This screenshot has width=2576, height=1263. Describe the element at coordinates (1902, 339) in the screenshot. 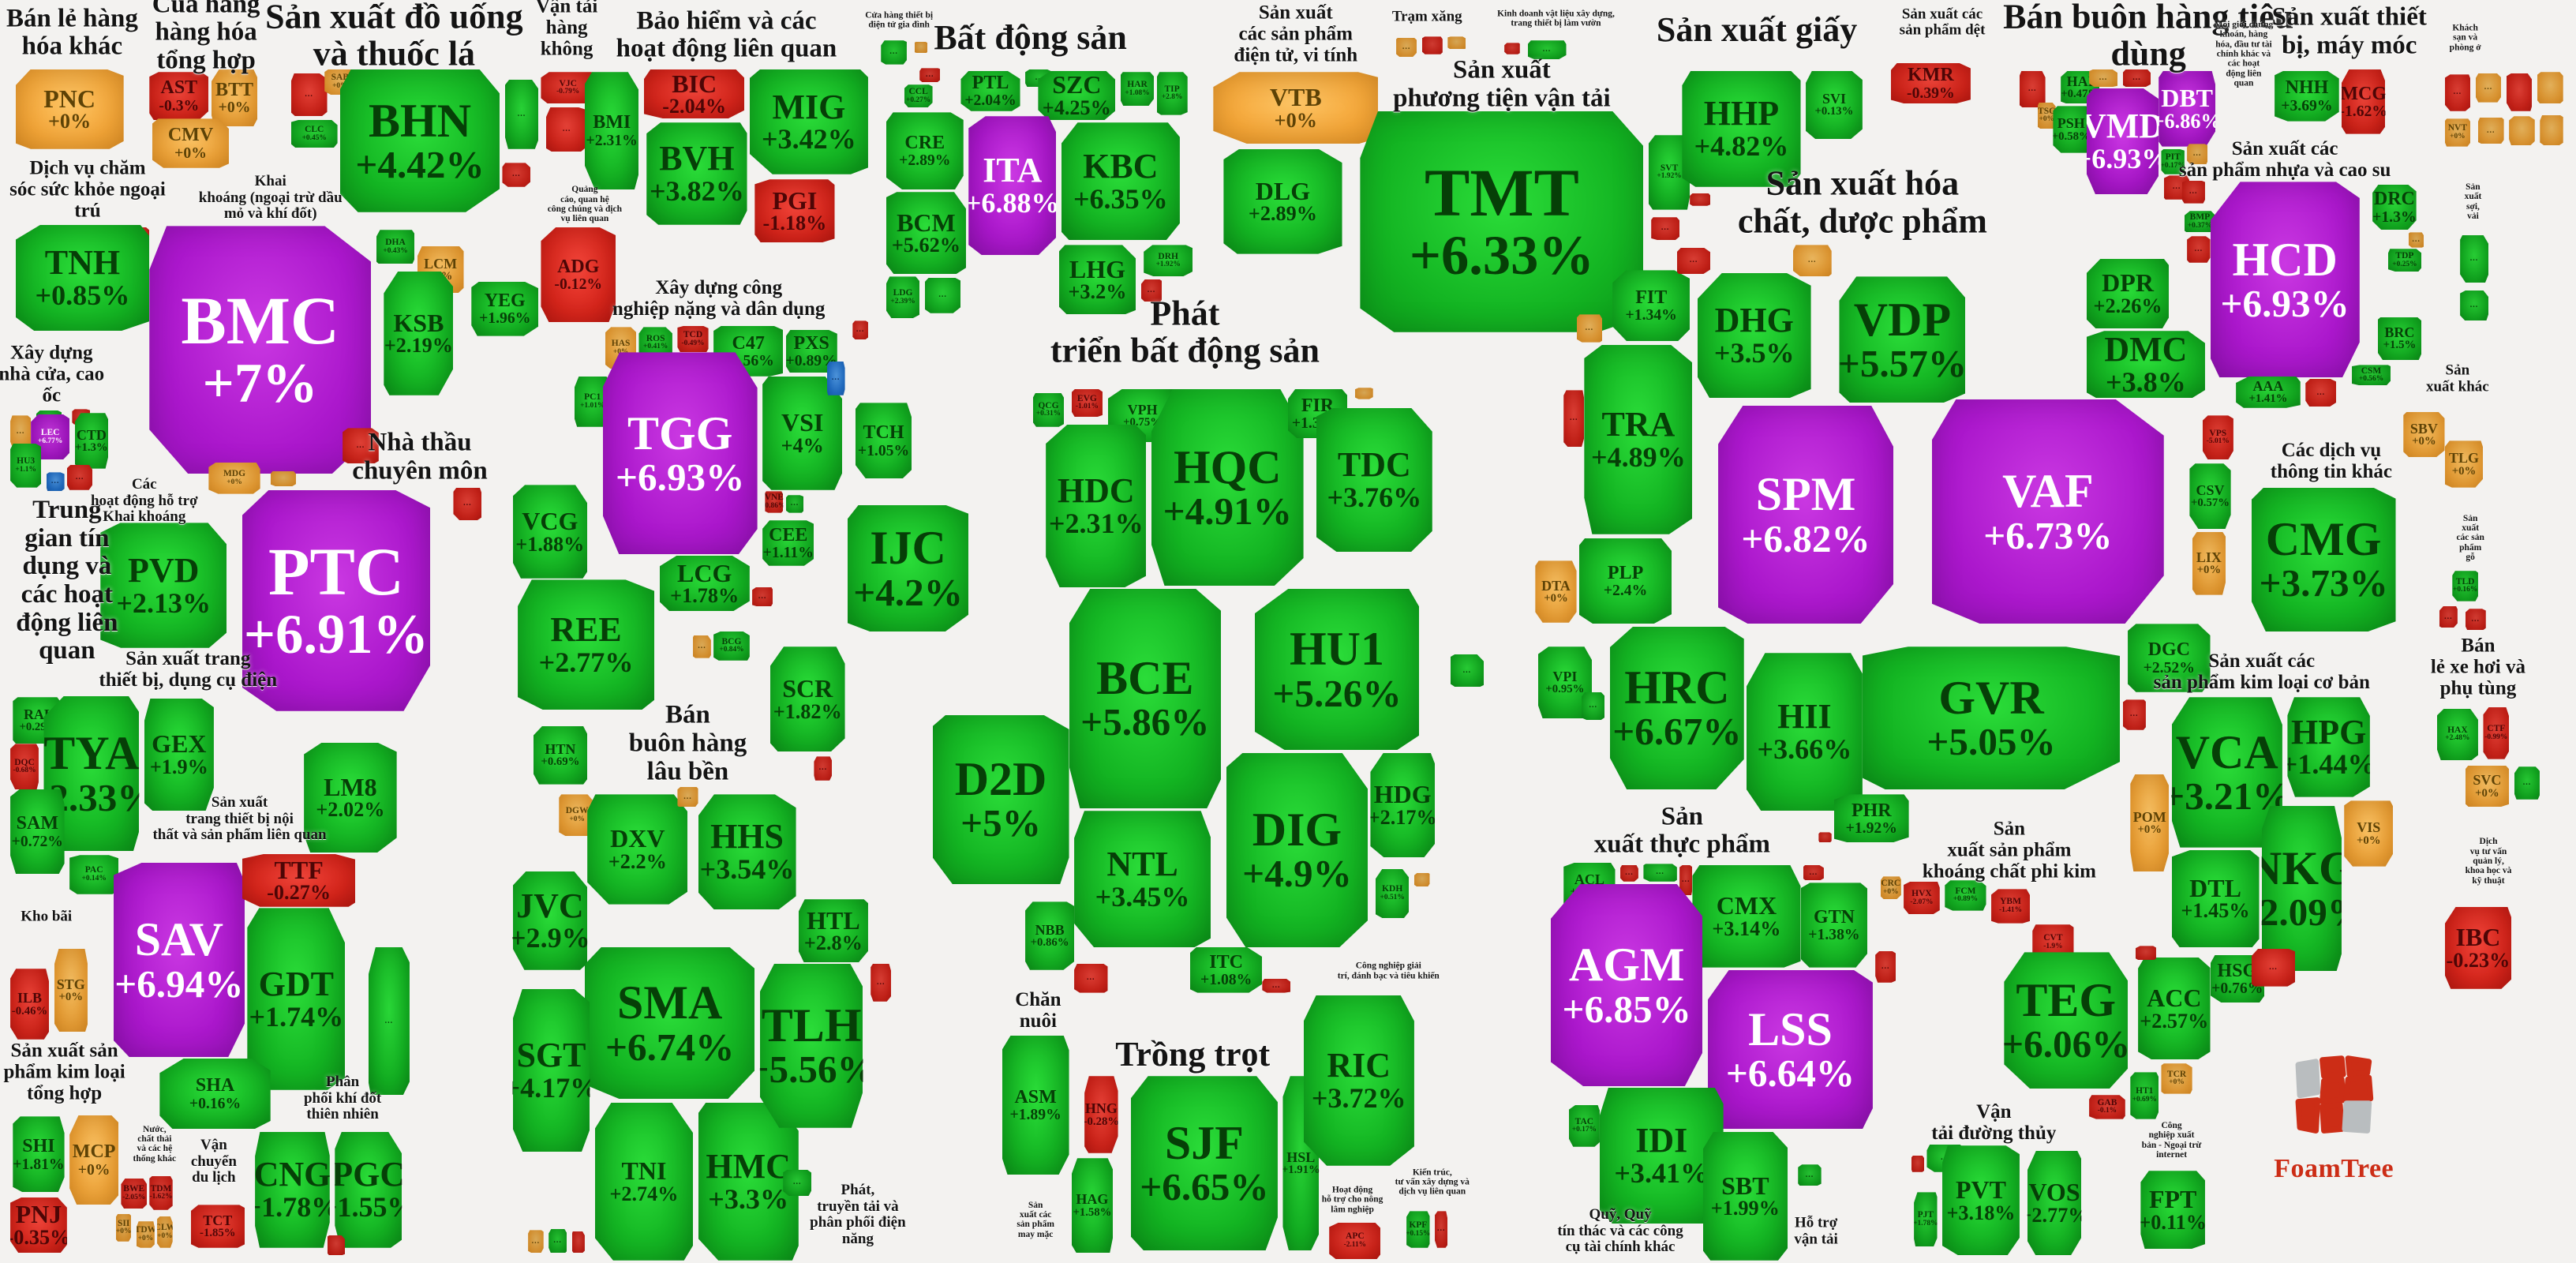

I see `cell-VDP: VDP +5.57%` at that location.